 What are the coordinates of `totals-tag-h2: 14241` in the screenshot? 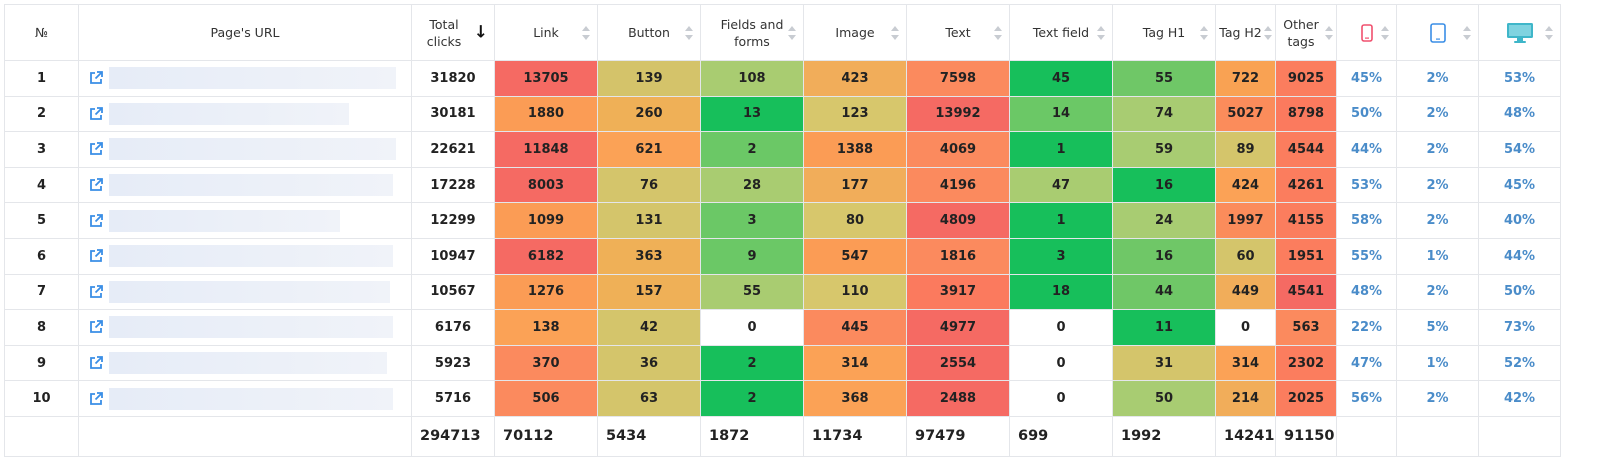 It's located at (1245, 436).